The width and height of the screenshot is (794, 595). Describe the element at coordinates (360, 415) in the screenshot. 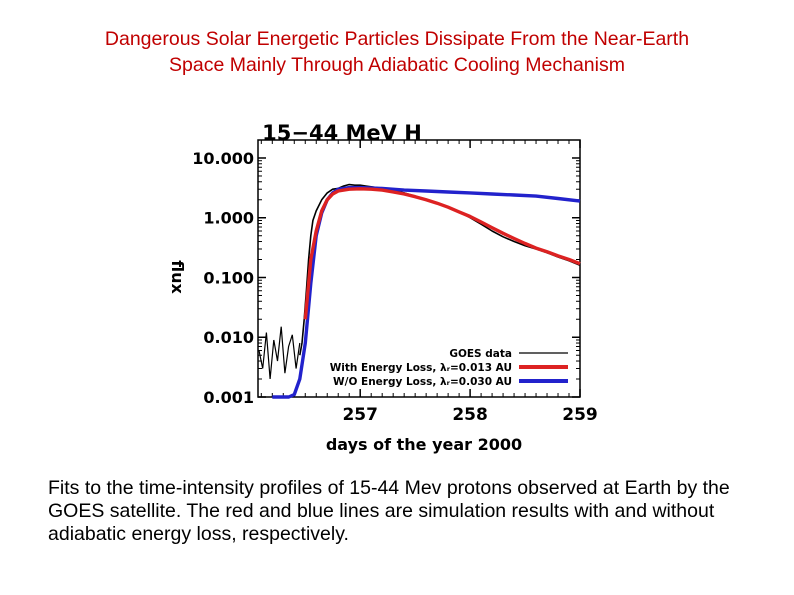

I see `x-tick-label: 257` at that location.